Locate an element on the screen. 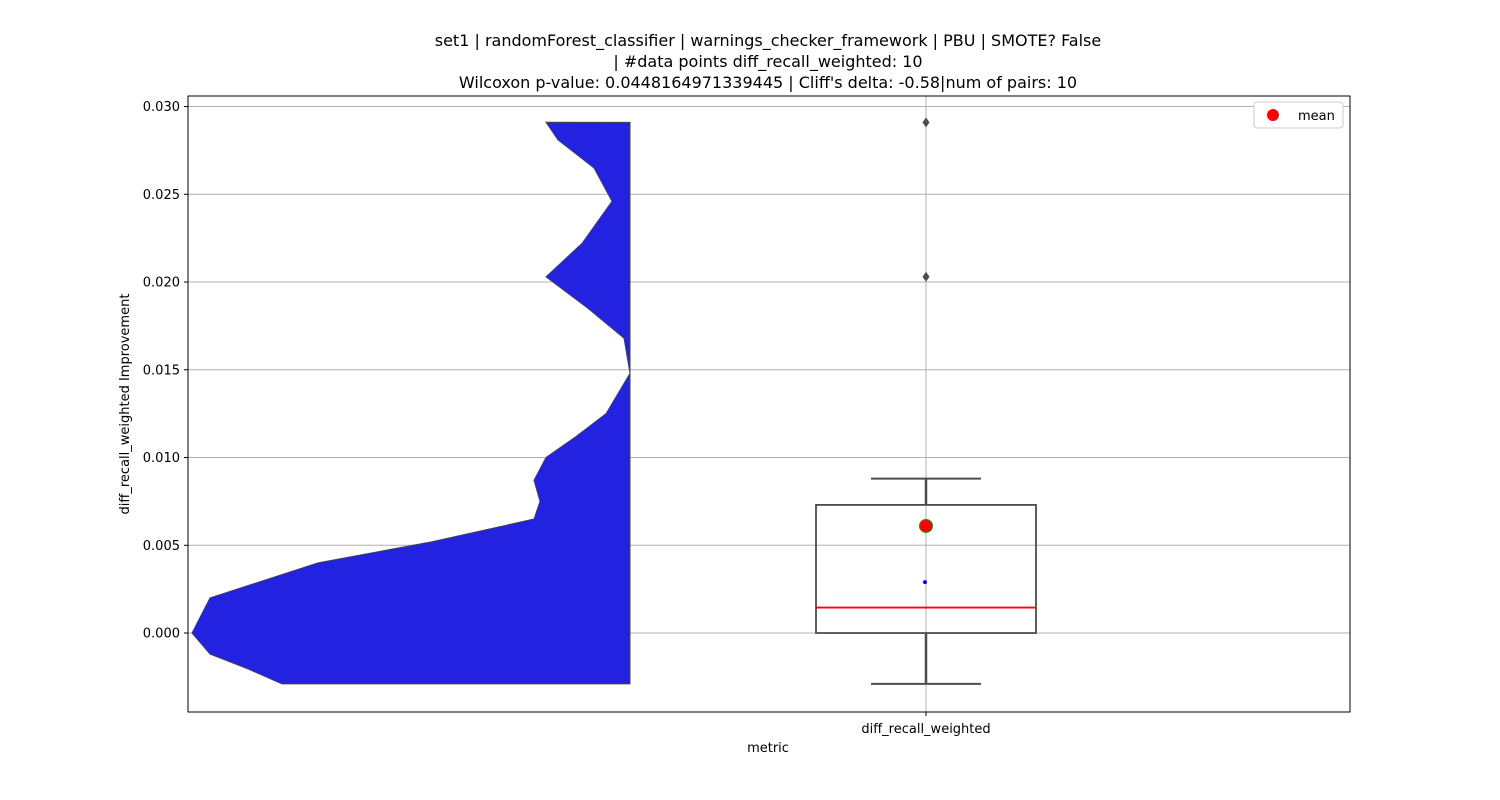  mean-marker is located at coordinates (926, 525).